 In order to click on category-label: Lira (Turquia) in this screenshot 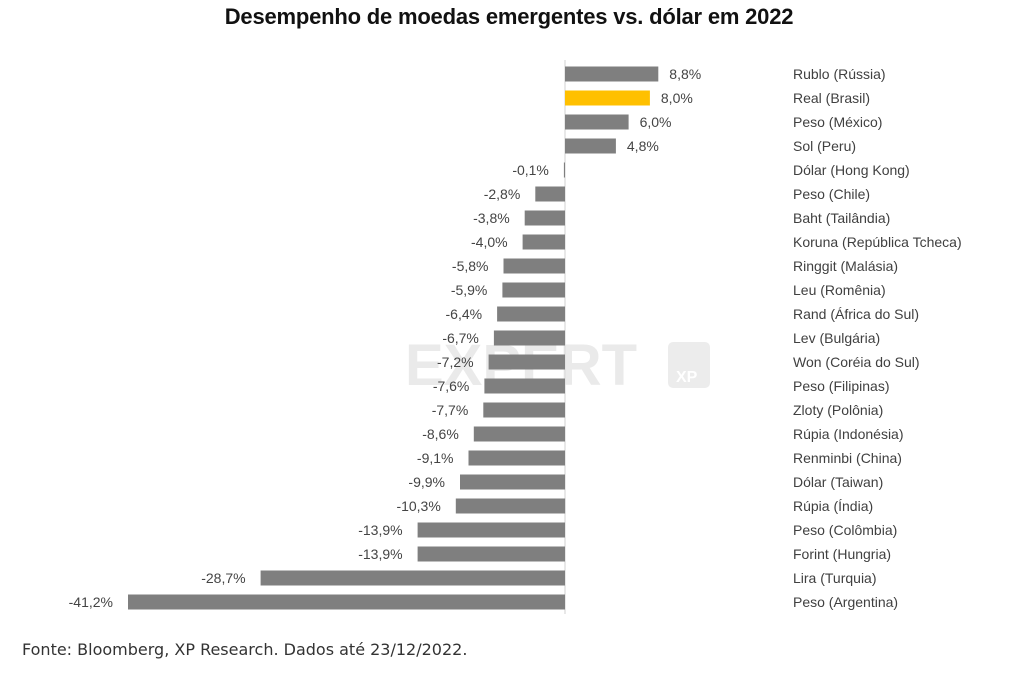, I will do `click(835, 578)`.